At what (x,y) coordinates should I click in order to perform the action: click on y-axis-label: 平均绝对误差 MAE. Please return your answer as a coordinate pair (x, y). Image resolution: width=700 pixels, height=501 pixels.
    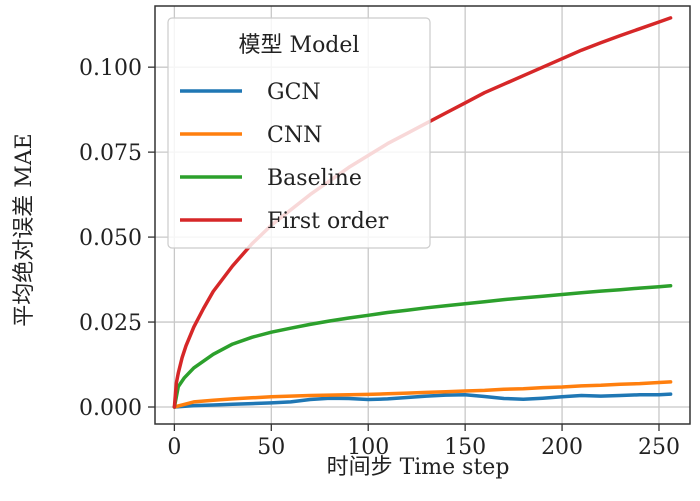
    Looking at the image, I should click on (24, 229).